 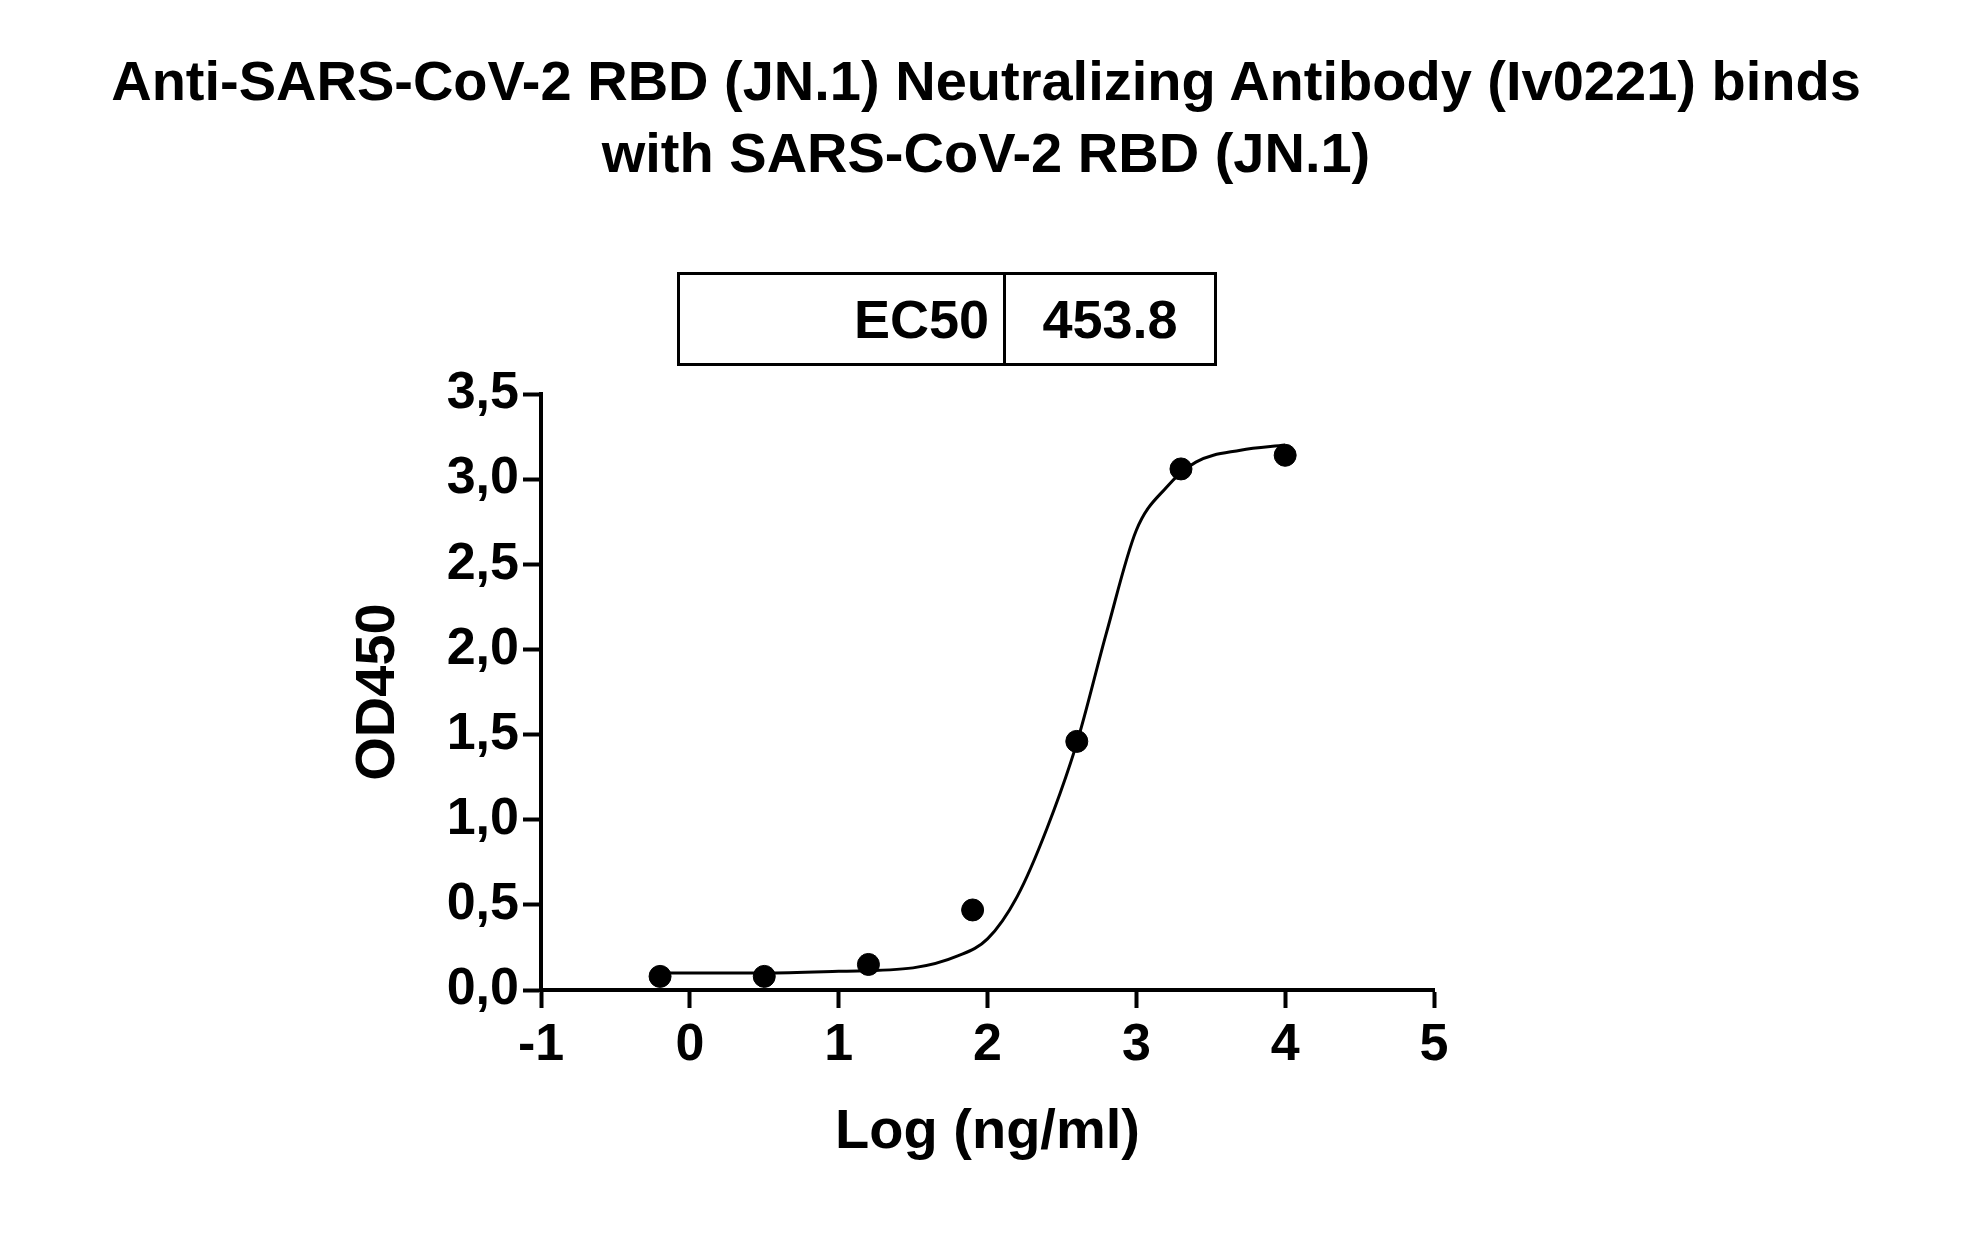 What do you see at coordinates (482, 475) in the screenshot?
I see `y-tick-label: 3,0` at bounding box center [482, 475].